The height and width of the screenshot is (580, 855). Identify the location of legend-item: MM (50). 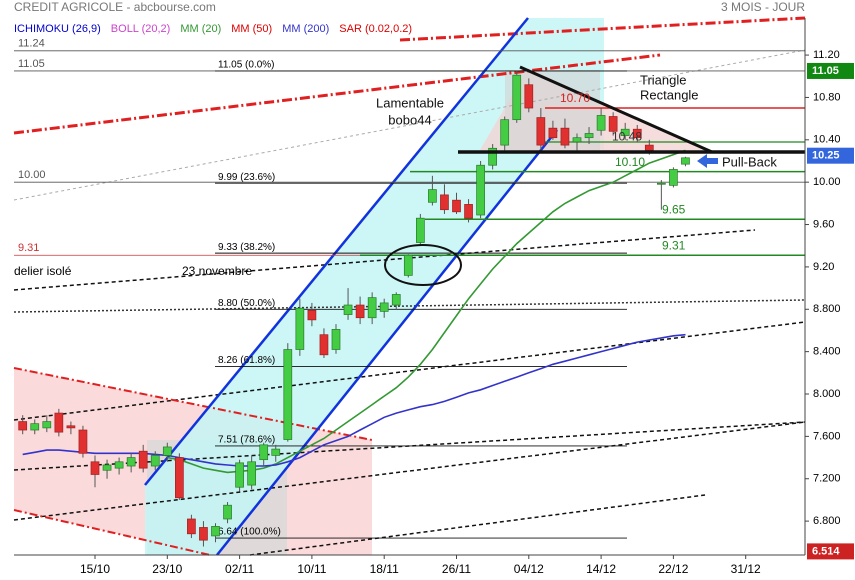
(251, 29).